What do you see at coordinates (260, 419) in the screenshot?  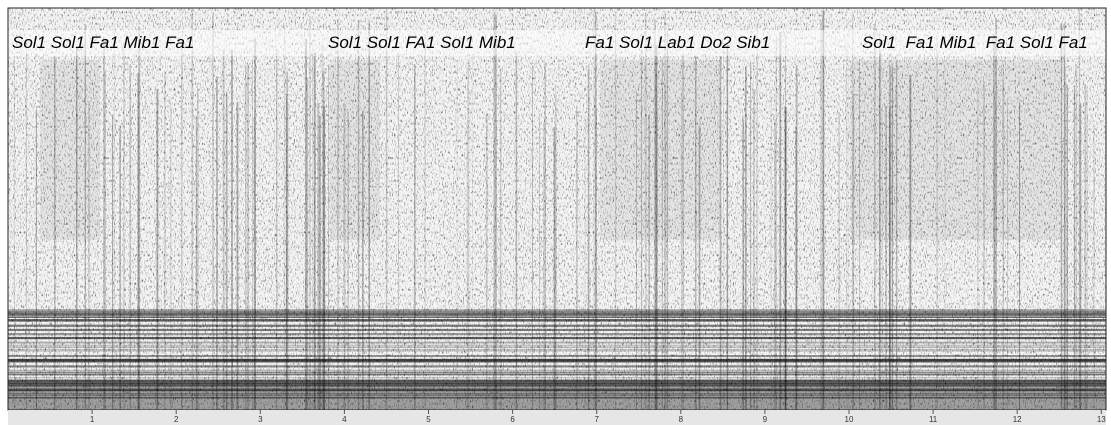 I see `tick-label: 3` at bounding box center [260, 419].